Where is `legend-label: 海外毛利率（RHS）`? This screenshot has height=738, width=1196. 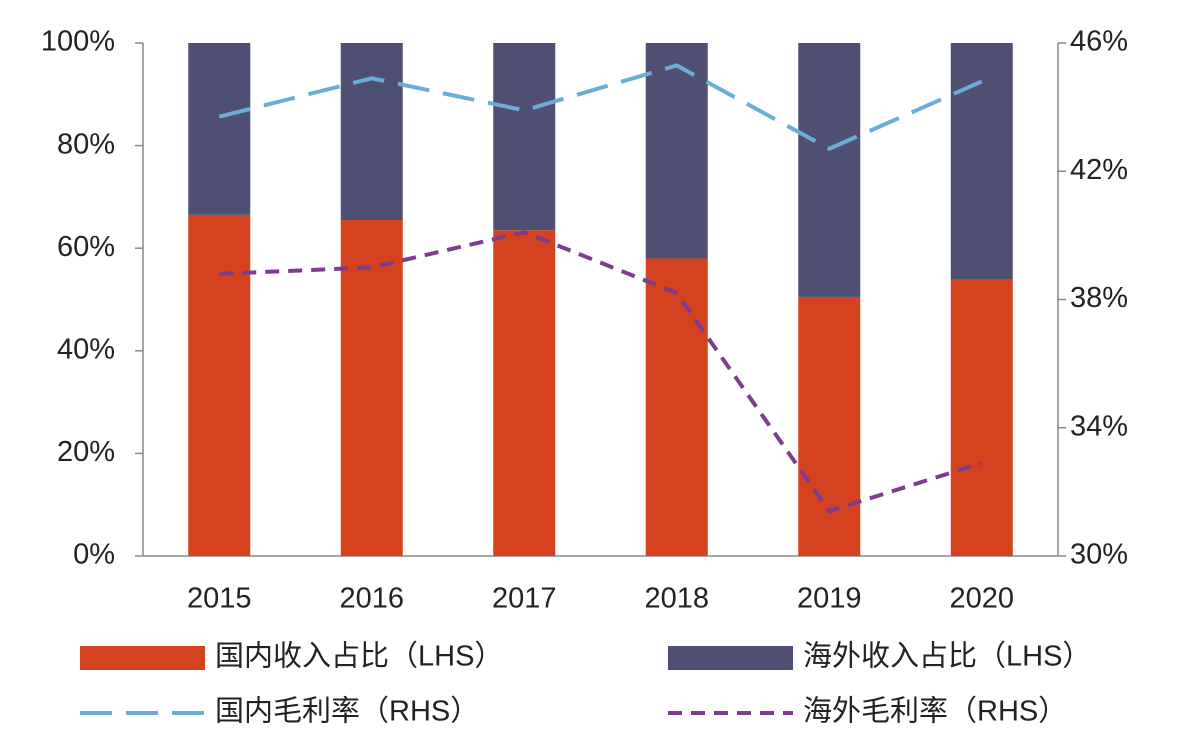
legend-label: 海外毛利率（RHS） is located at coordinates (935, 711).